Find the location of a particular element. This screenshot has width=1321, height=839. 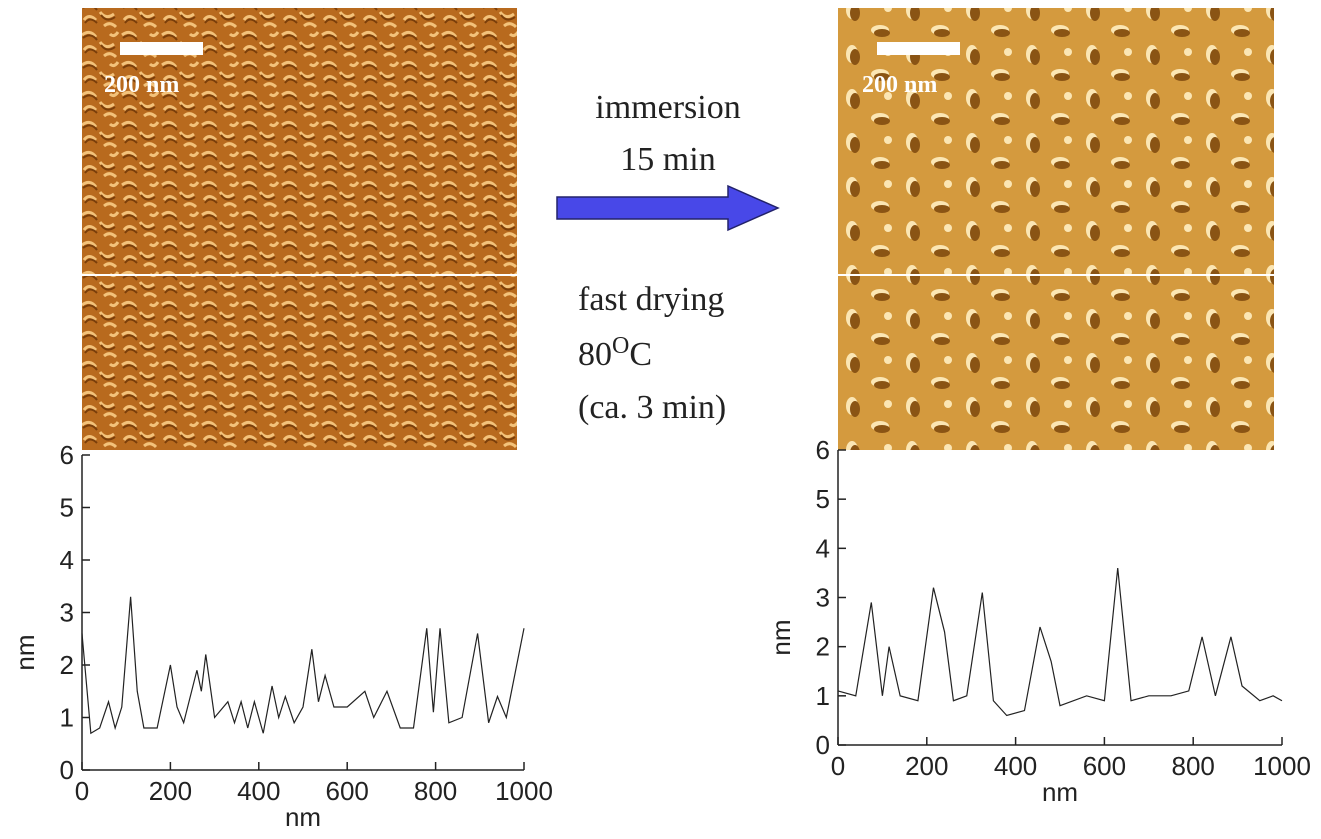

temp-unit: C is located at coordinates (640, 354).